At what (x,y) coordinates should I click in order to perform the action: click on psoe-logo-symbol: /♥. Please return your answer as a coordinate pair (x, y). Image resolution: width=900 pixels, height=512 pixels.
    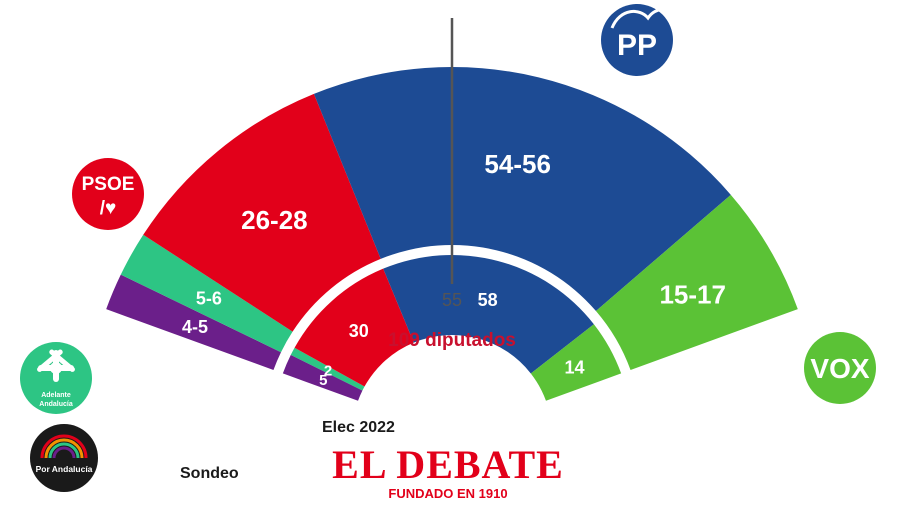
    Looking at the image, I should click on (108, 208).